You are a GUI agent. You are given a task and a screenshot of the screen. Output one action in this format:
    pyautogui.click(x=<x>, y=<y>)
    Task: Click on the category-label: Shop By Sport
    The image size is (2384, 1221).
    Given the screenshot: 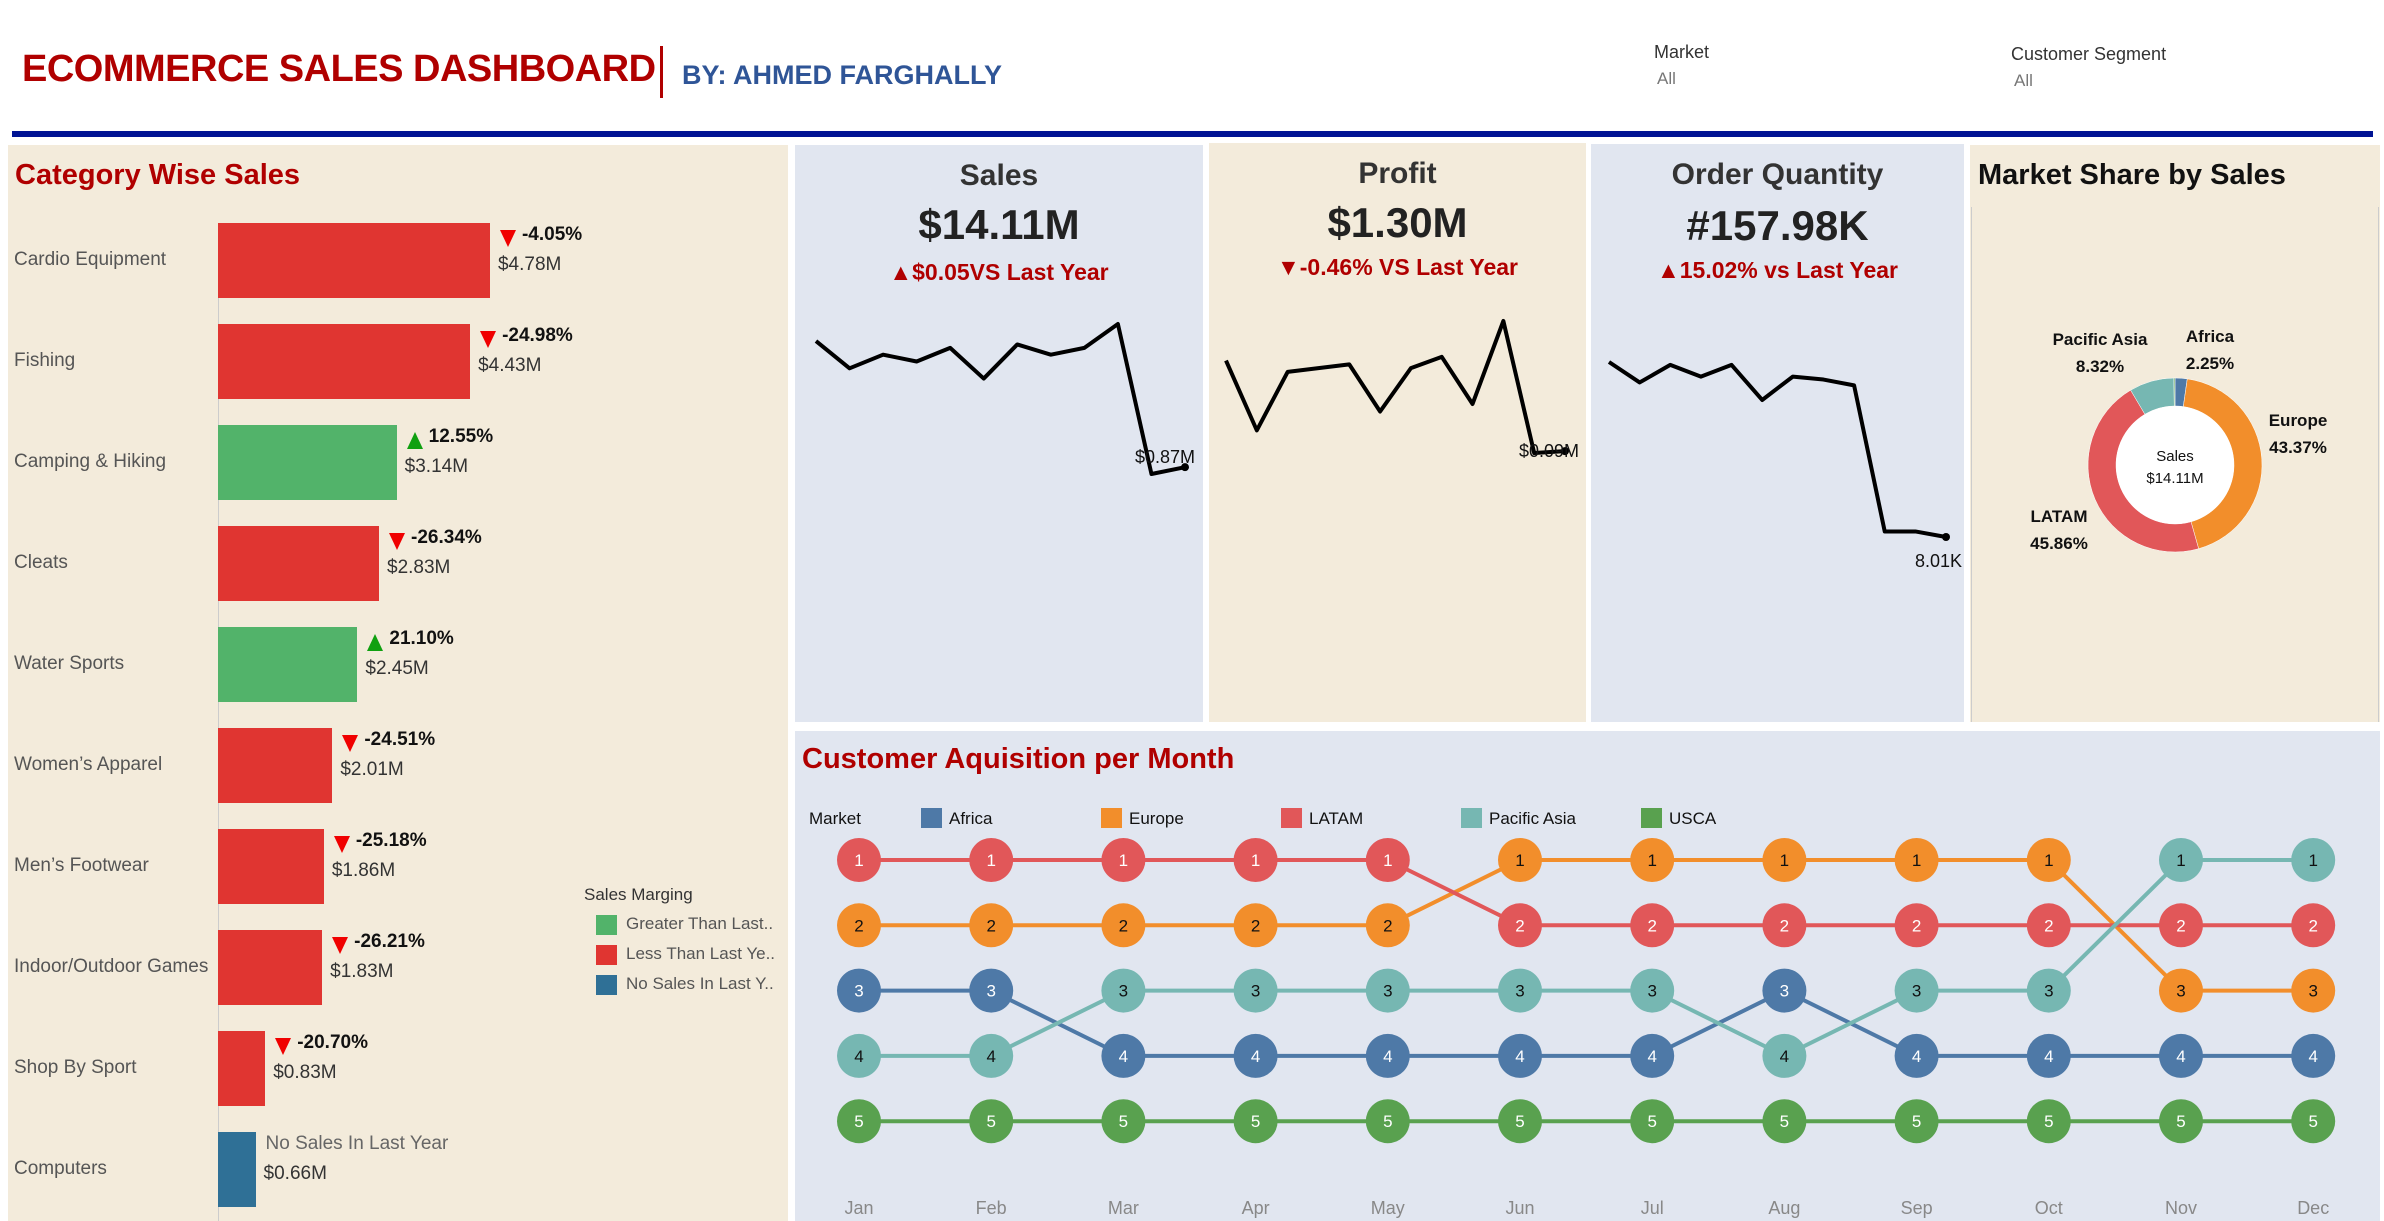 What is the action you would take?
    pyautogui.click(x=75, y=1067)
    